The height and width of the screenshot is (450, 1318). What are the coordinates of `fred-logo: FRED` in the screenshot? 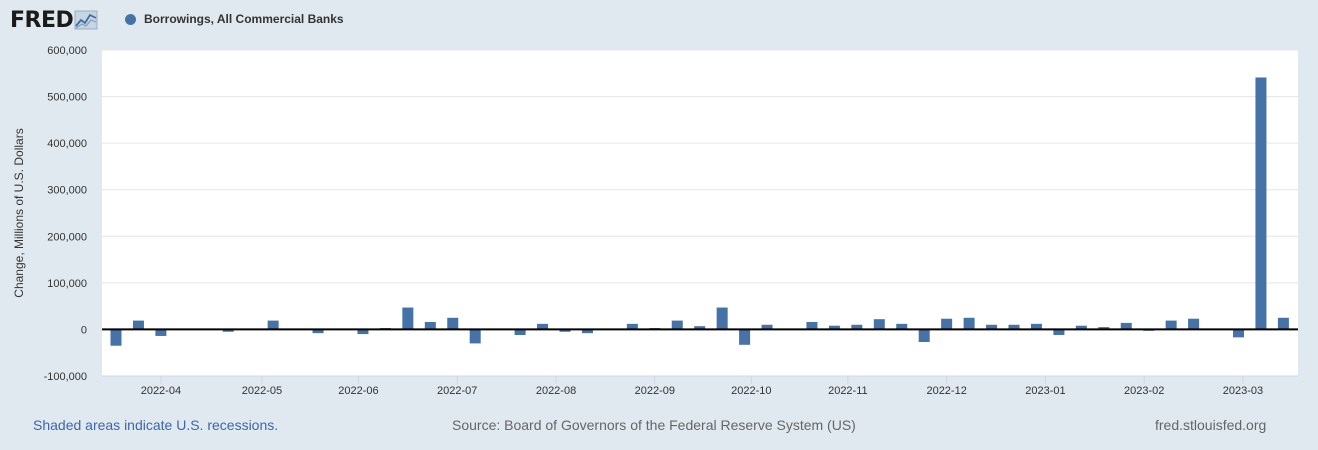 It's located at (54, 20).